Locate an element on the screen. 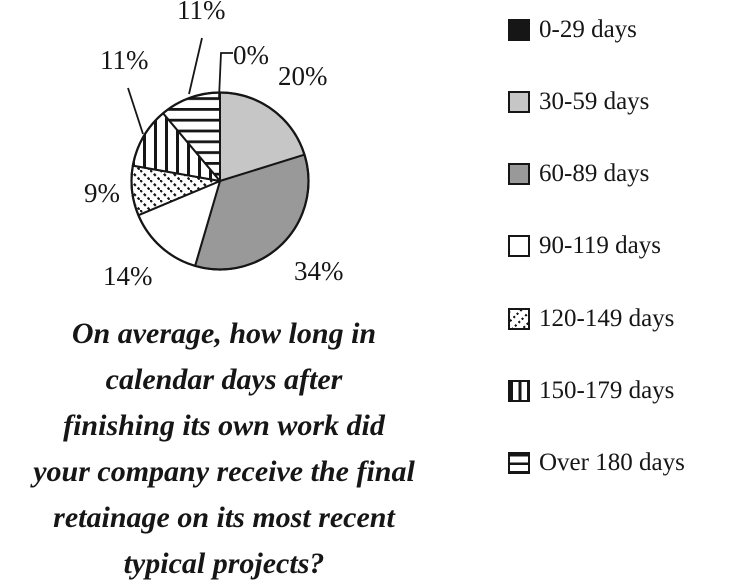 The height and width of the screenshot is (582, 732). pie-slice-label-120-149: 9% is located at coordinates (102, 193).